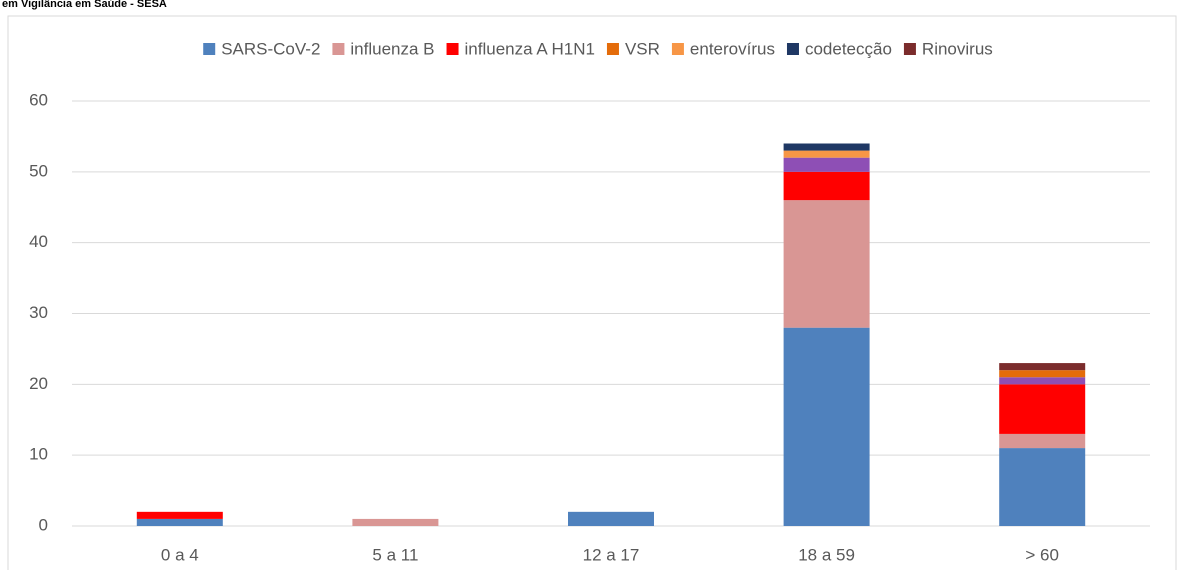 The height and width of the screenshot is (570, 1177). I want to click on y-tick-label: 20, so click(38, 383).